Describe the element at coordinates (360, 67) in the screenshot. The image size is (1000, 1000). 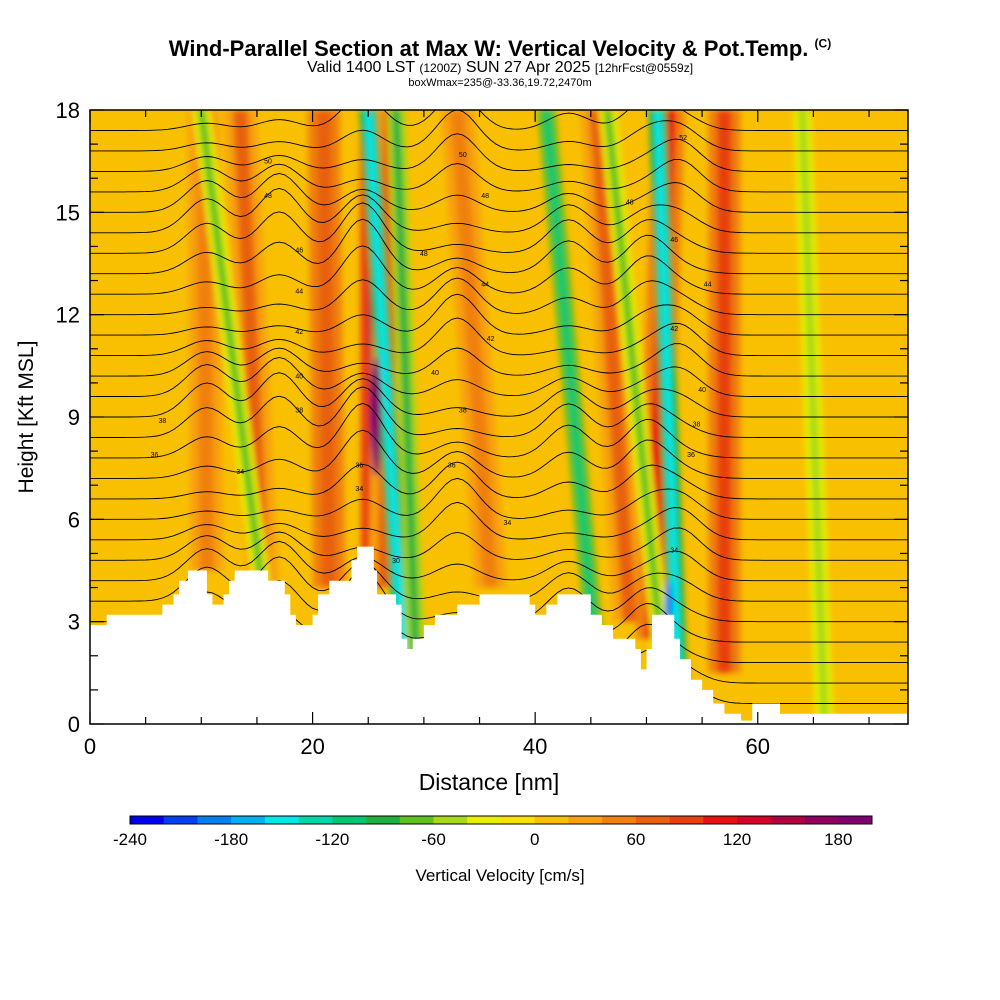
I see `valid-prefix: Valid 1400 LST` at that location.